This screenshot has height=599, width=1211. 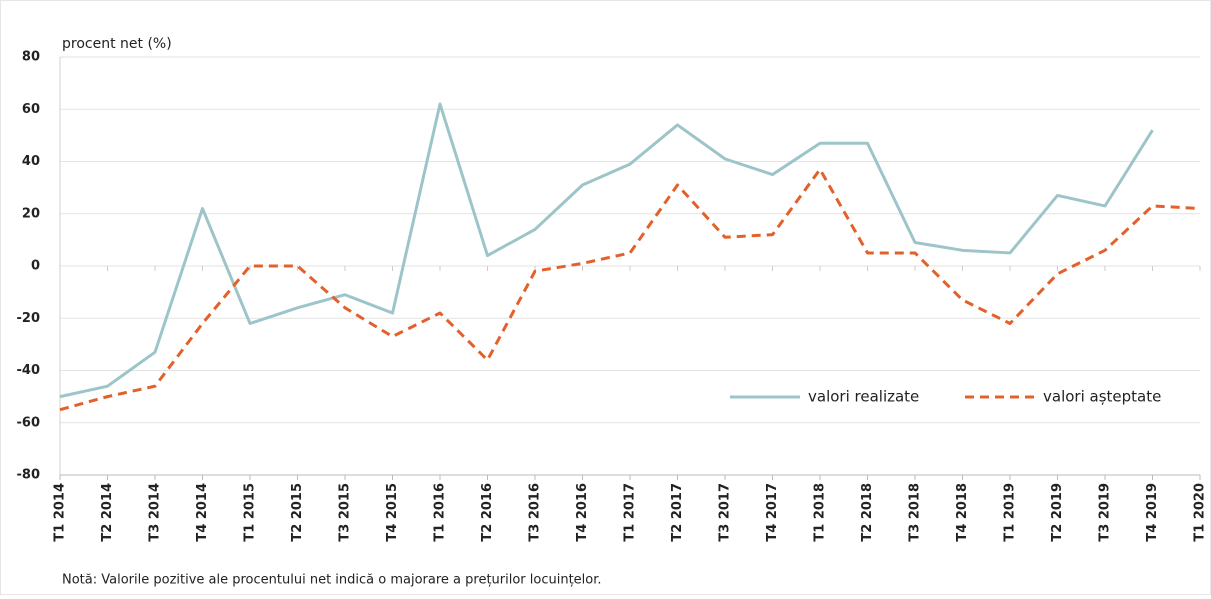 What do you see at coordinates (535, 512) in the screenshot?
I see `x-tick-label: T3 2016` at bounding box center [535, 512].